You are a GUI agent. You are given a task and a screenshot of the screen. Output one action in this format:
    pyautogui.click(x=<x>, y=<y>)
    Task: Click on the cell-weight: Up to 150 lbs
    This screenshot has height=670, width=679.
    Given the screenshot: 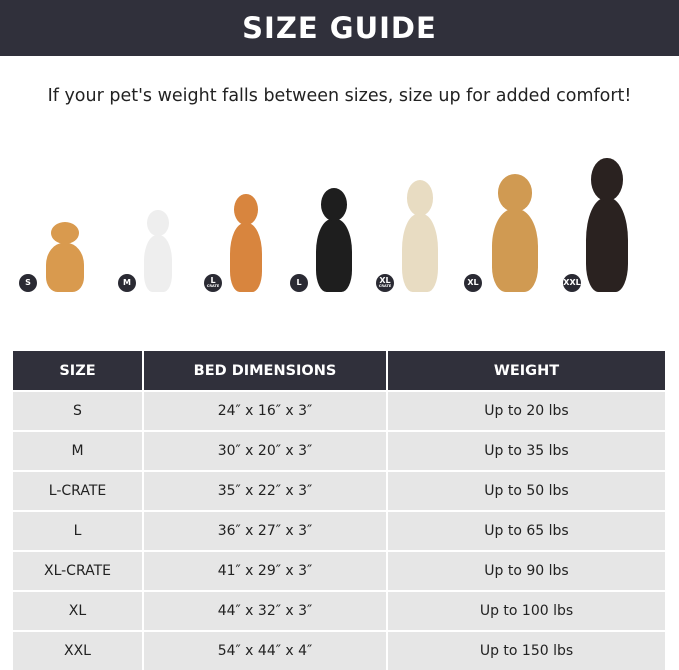 What is the action you would take?
    pyautogui.click(x=525, y=650)
    